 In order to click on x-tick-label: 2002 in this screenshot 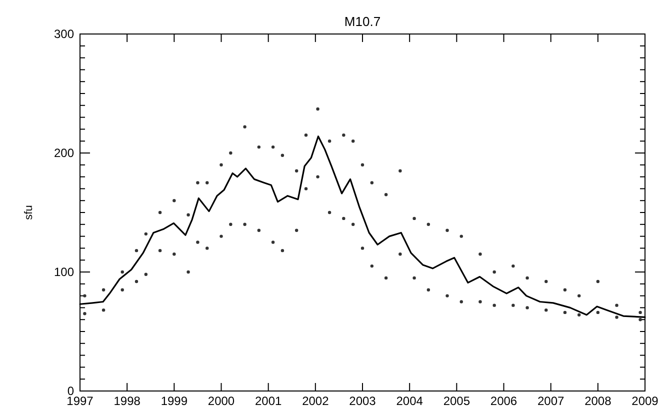, I will do `click(316, 401)`.